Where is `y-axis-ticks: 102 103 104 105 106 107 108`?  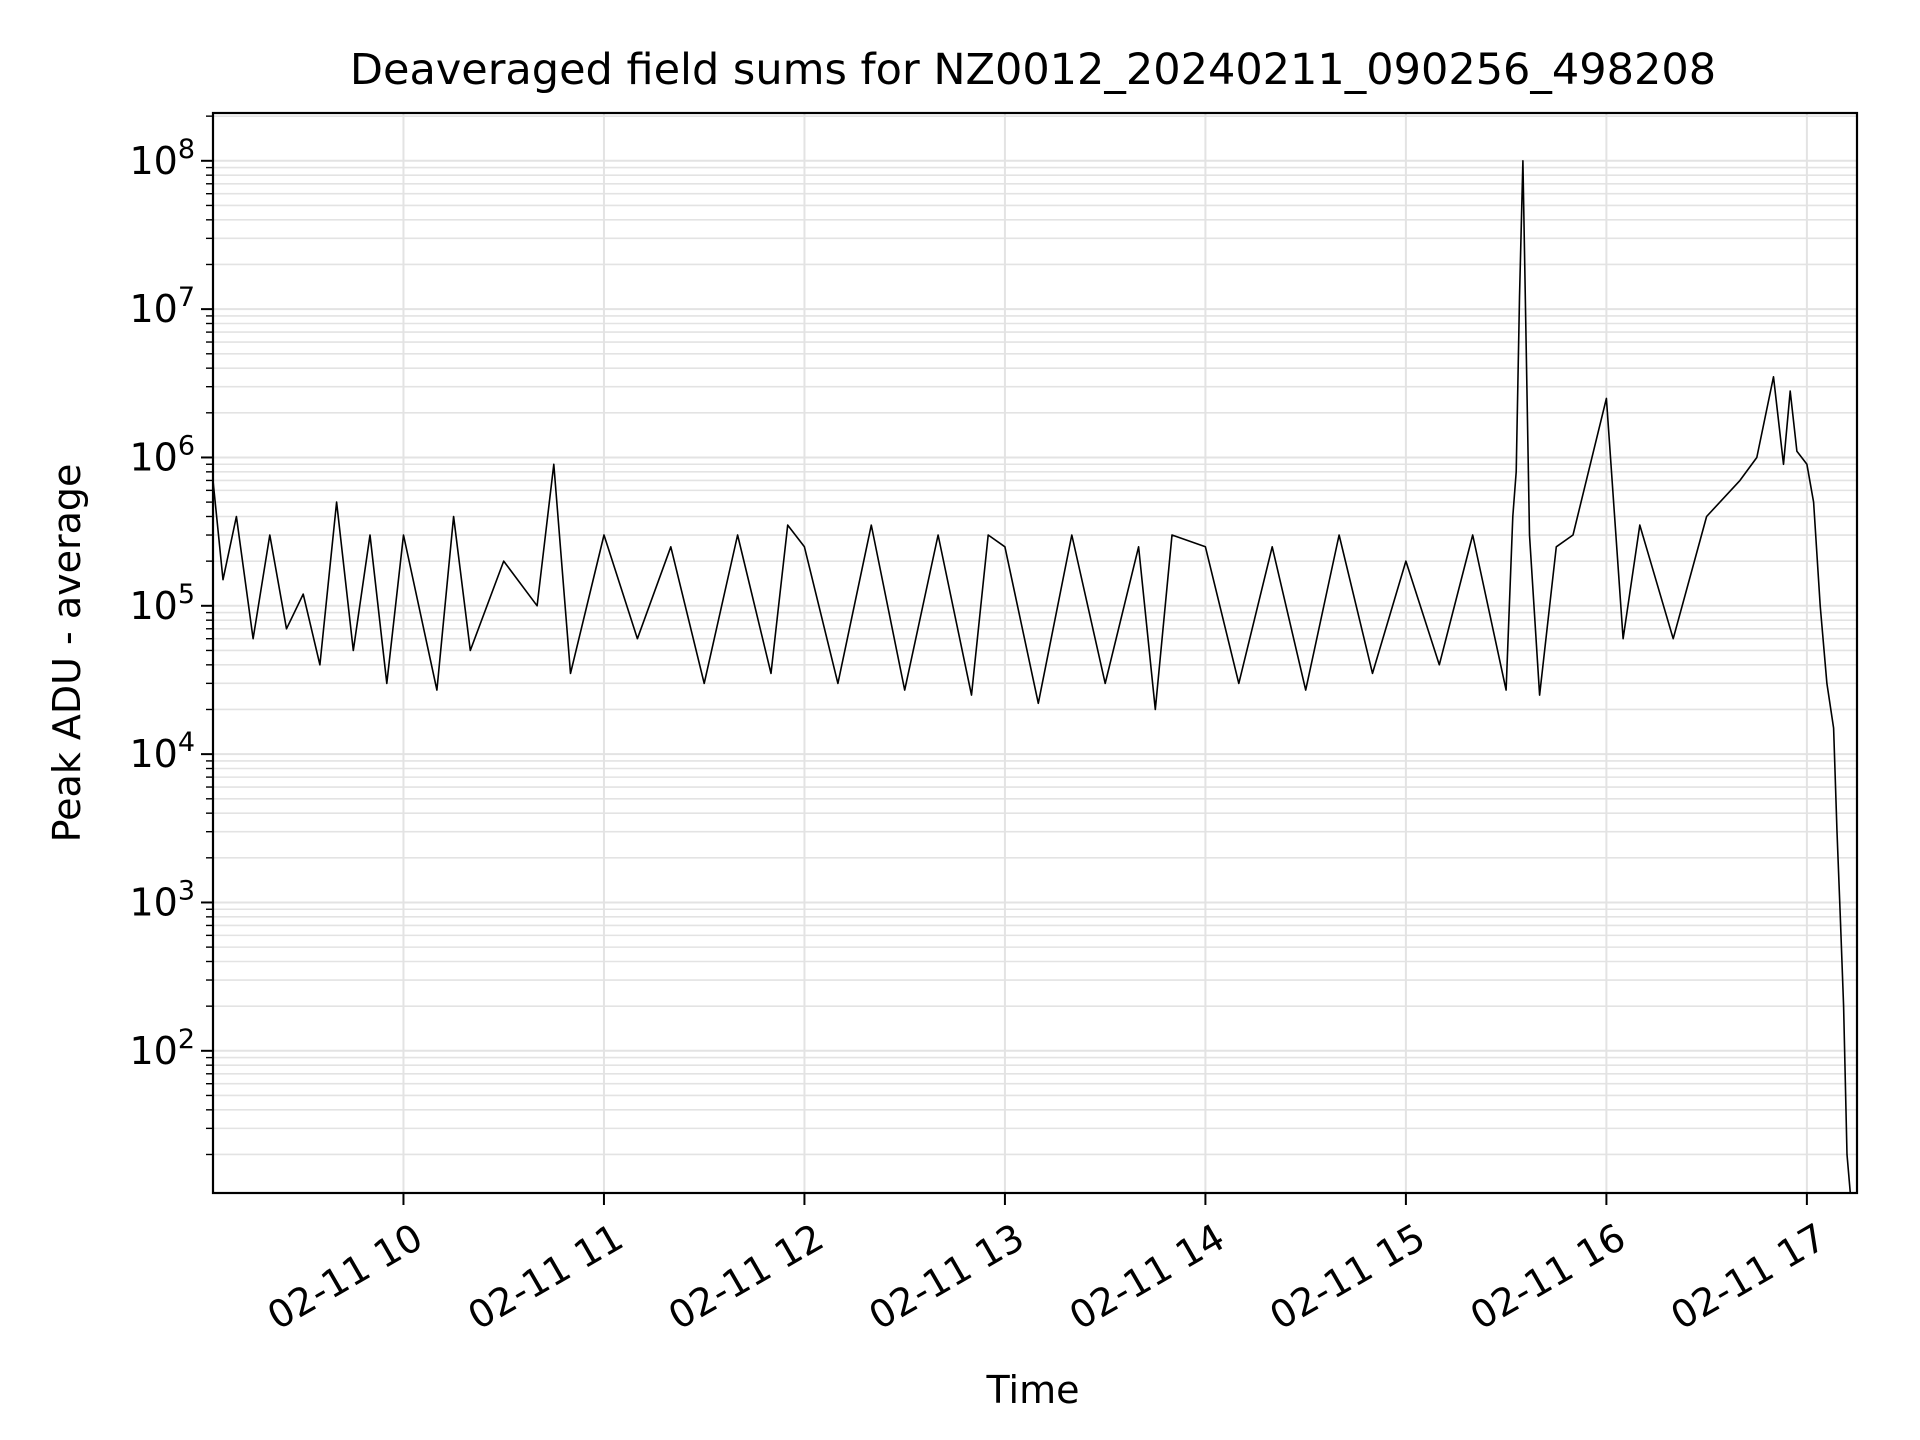
y-axis-ticks: 102 103 104 105 106 107 108 is located at coordinates (171, 635).